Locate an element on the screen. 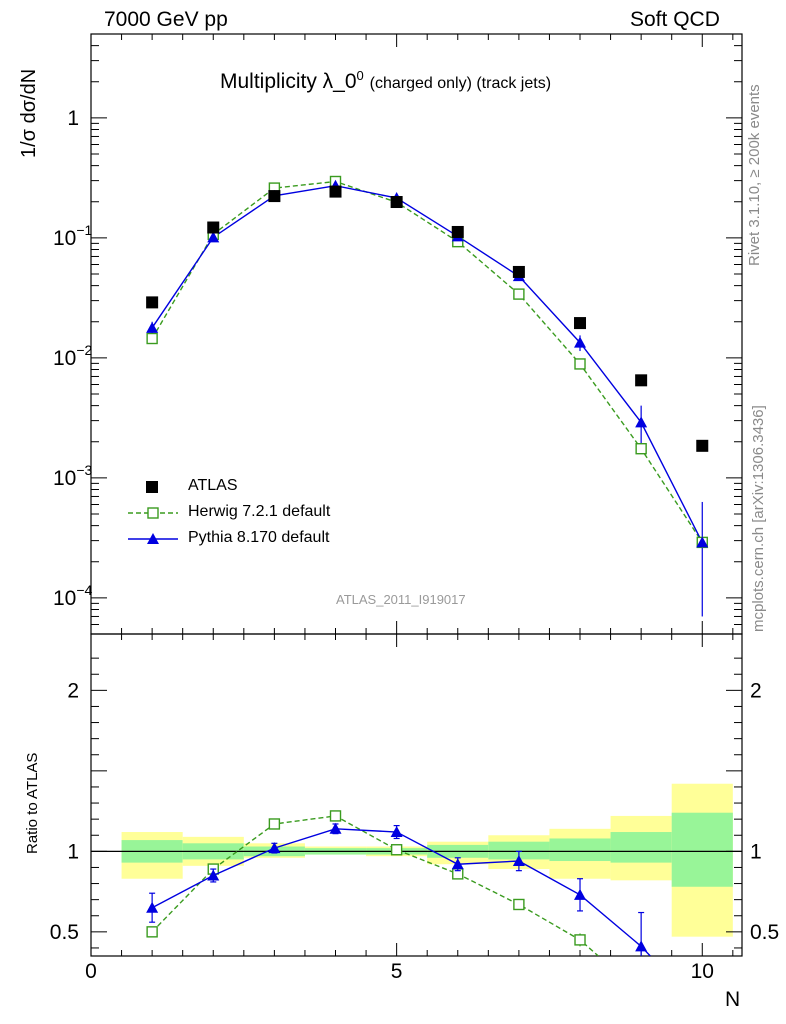 The image size is (786, 1024). x-tick-label: 0 is located at coordinates (91, 971).